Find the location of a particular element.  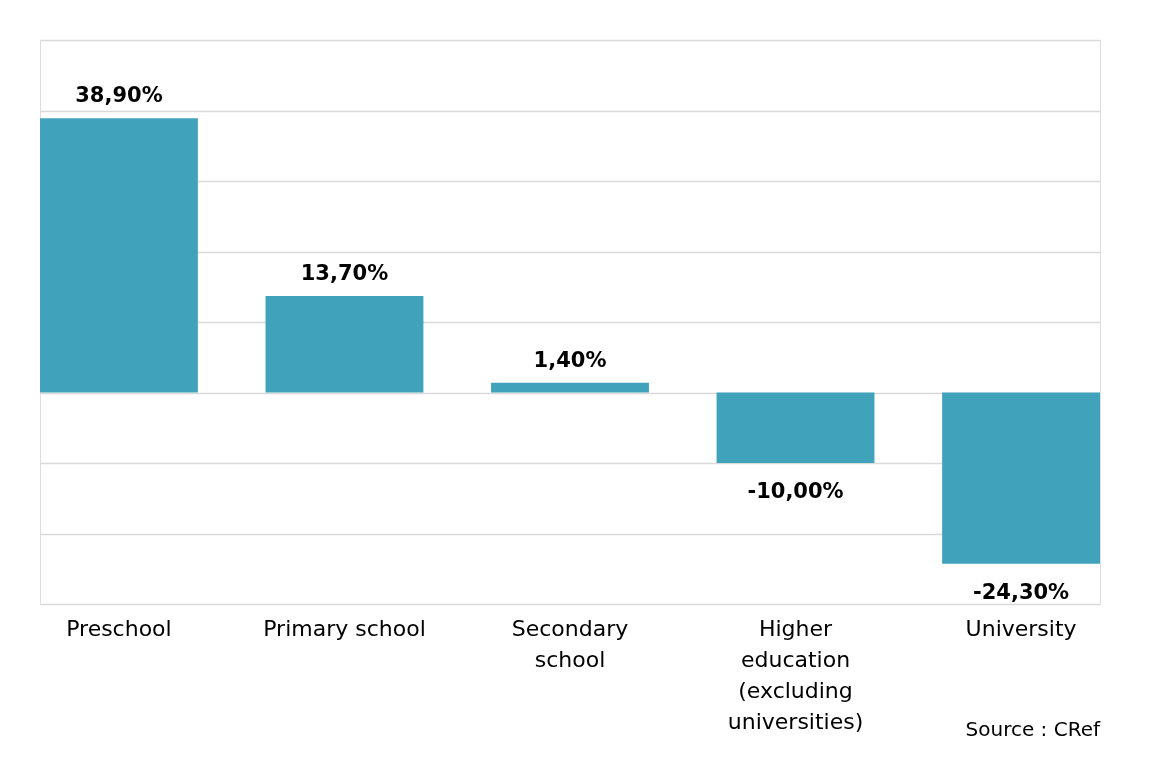

data-label: 1,40% is located at coordinates (570, 359).